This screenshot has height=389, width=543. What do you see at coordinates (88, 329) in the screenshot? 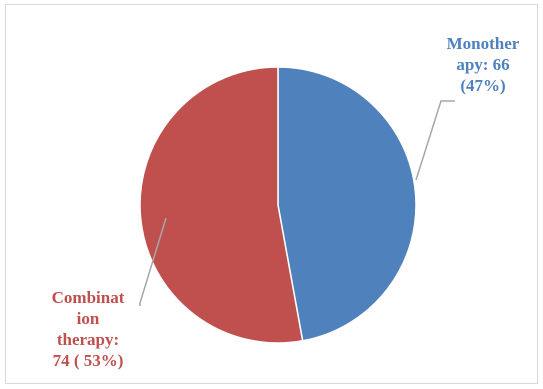
I see `data-label-2: Combinat ion therapy: 74 ( 53%)` at bounding box center [88, 329].